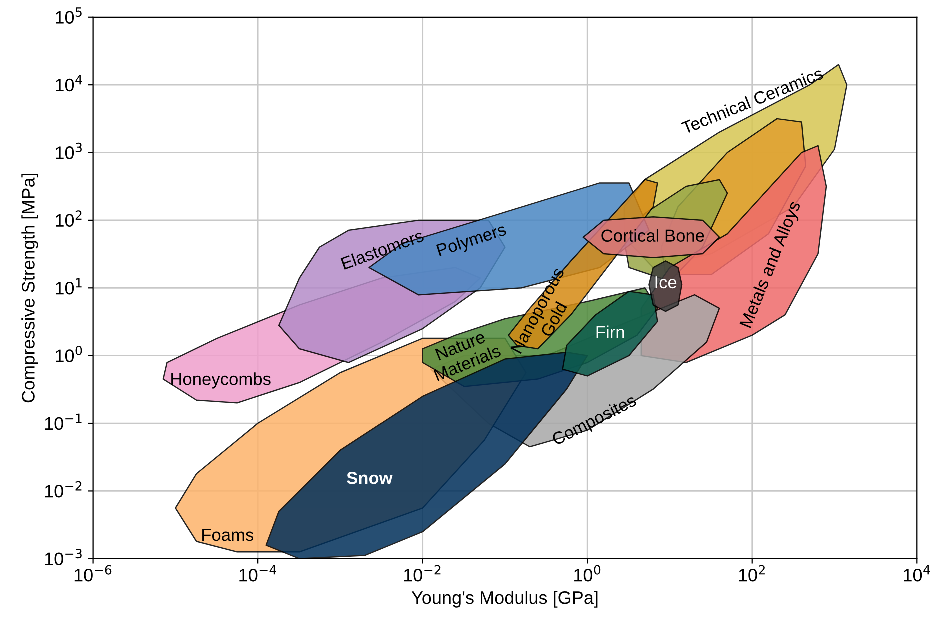 This screenshot has height=621, width=933. I want to click on series-label: Foams, so click(228, 535).